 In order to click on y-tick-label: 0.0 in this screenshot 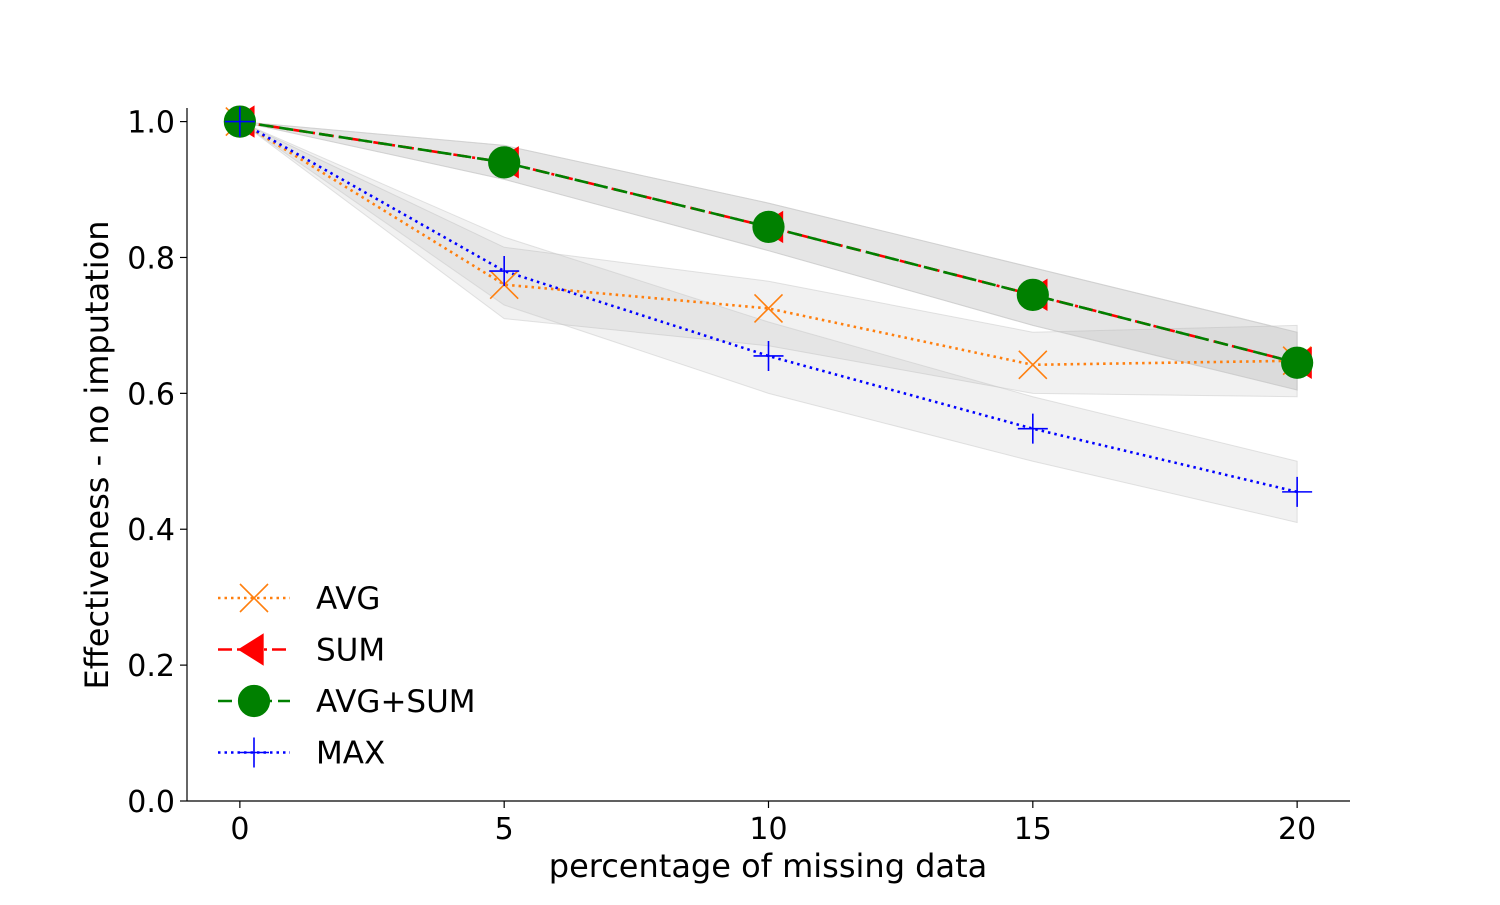, I will do `click(151, 802)`.